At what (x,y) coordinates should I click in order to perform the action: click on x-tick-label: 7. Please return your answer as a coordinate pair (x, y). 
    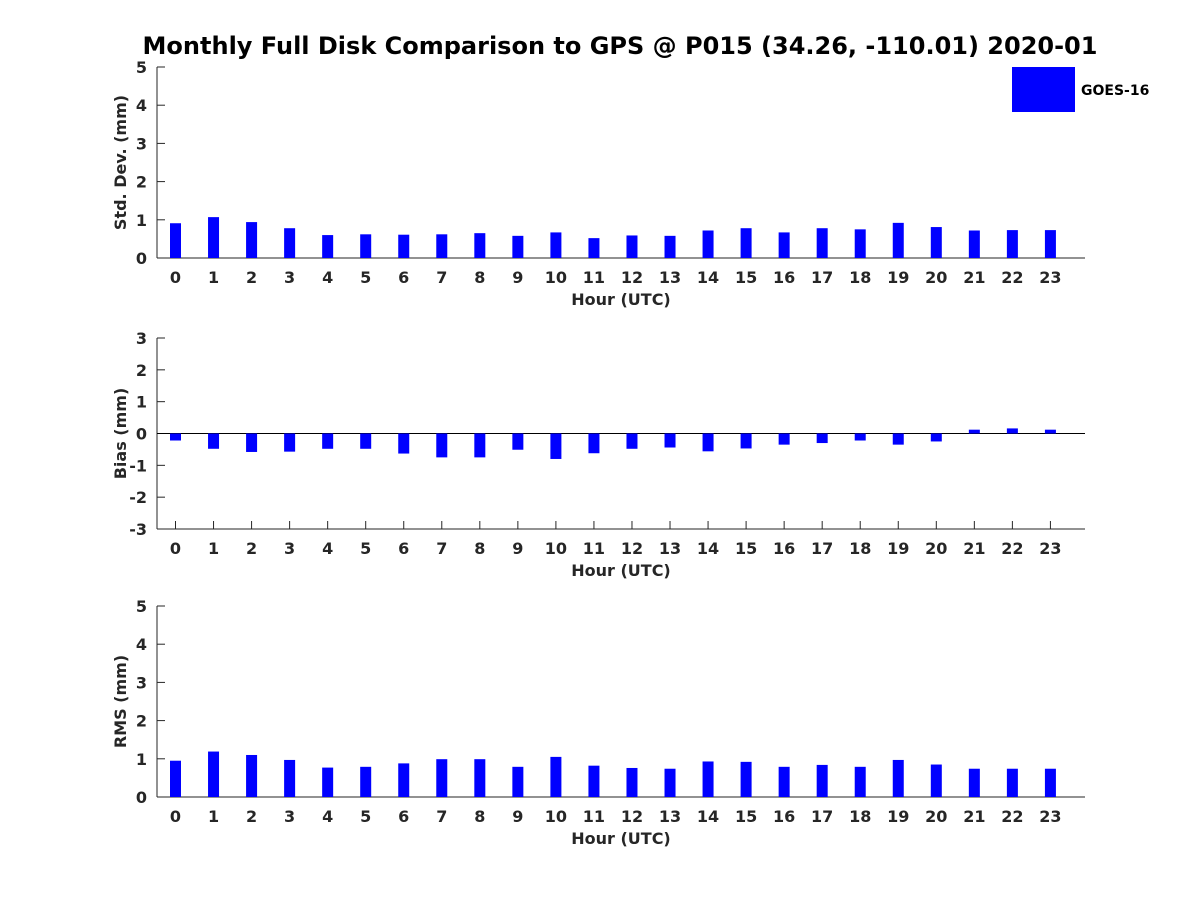
    Looking at the image, I should click on (441, 277).